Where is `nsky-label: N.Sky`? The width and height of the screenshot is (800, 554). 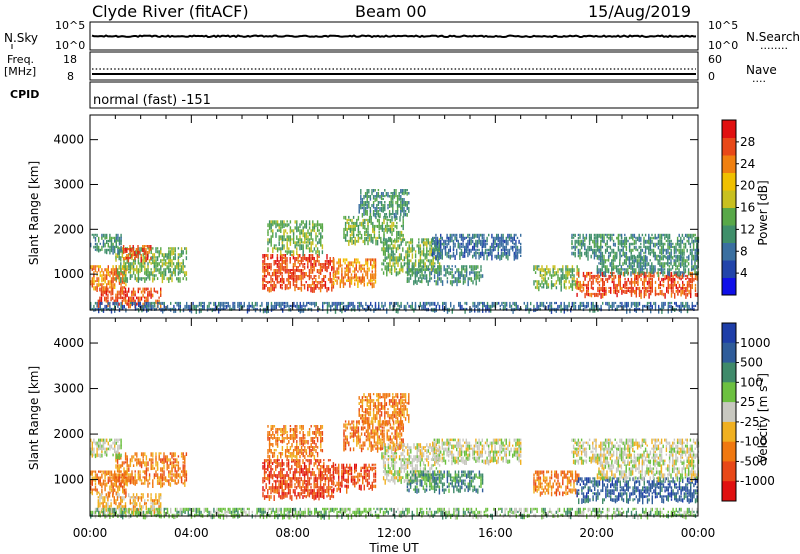 nsky-label: N.Sky is located at coordinates (21, 38).